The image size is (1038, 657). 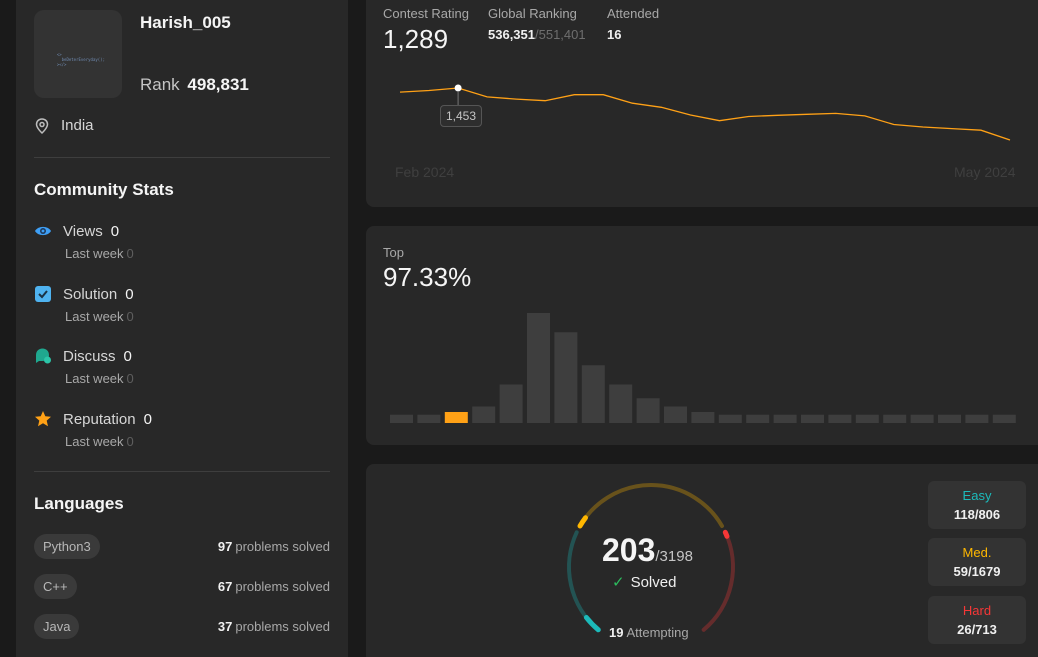 What do you see at coordinates (393, 252) in the screenshot?
I see `top-label: Top` at bounding box center [393, 252].